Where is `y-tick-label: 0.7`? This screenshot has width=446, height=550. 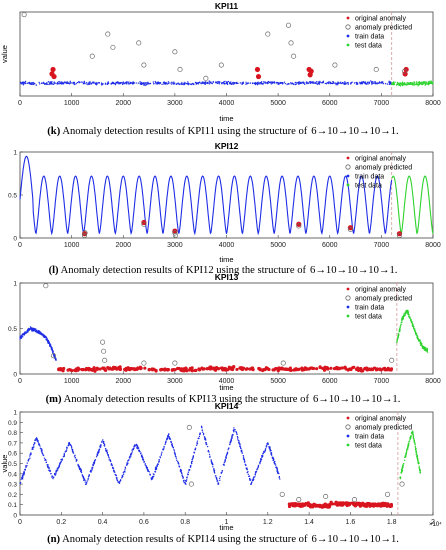 y-tick-label: 0.7 is located at coordinates (12, 443).